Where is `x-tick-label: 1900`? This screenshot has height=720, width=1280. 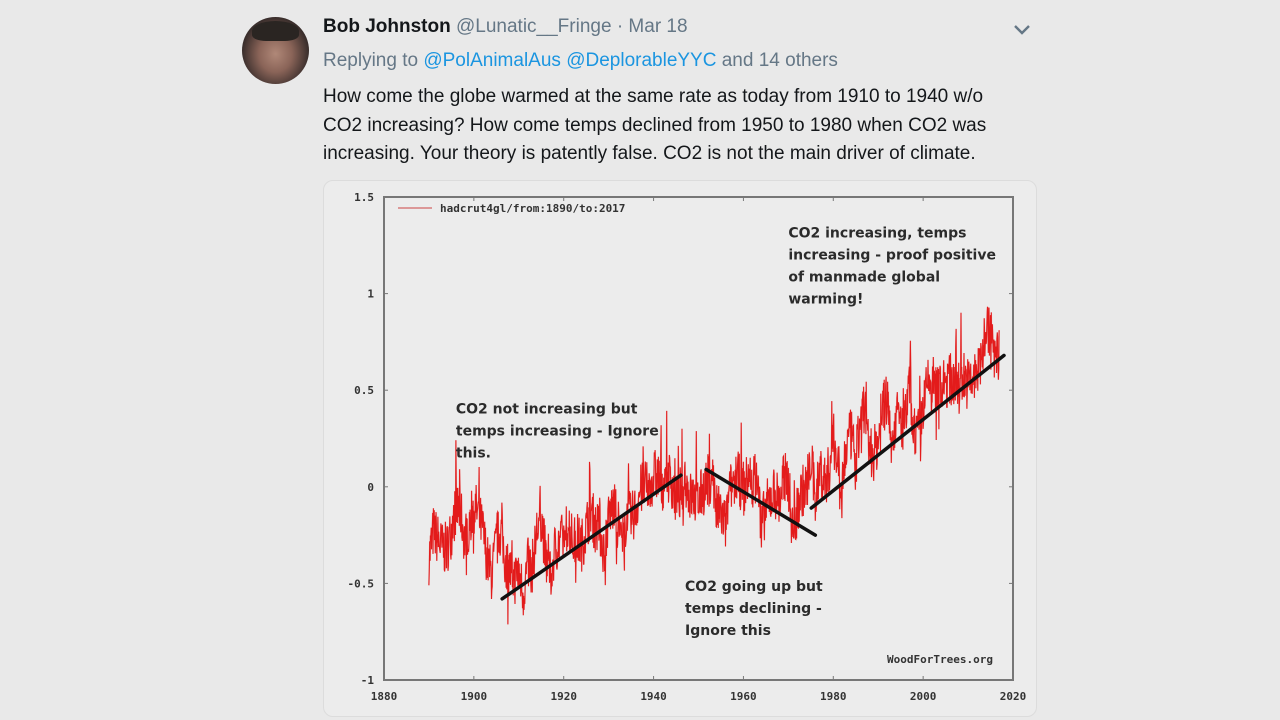
x-tick-label: 1900 is located at coordinates (474, 696).